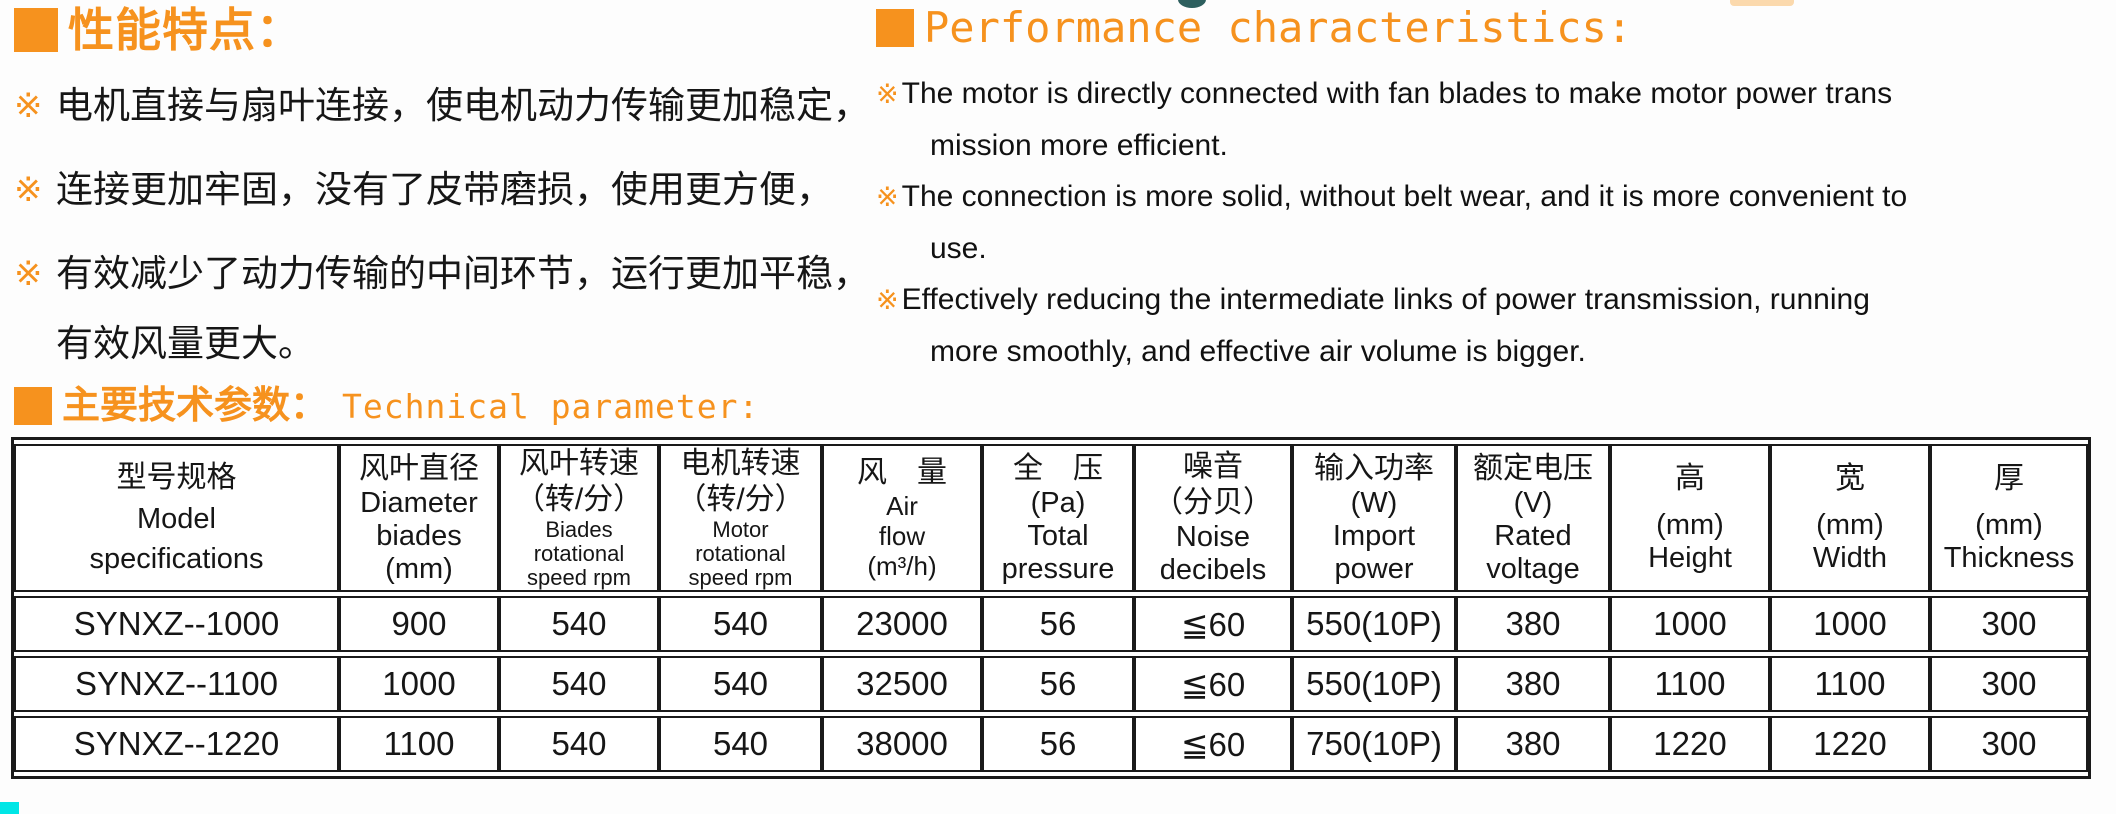 The image size is (2116, 814). What do you see at coordinates (902, 536) in the screenshot?
I see `header-line: flow` at bounding box center [902, 536].